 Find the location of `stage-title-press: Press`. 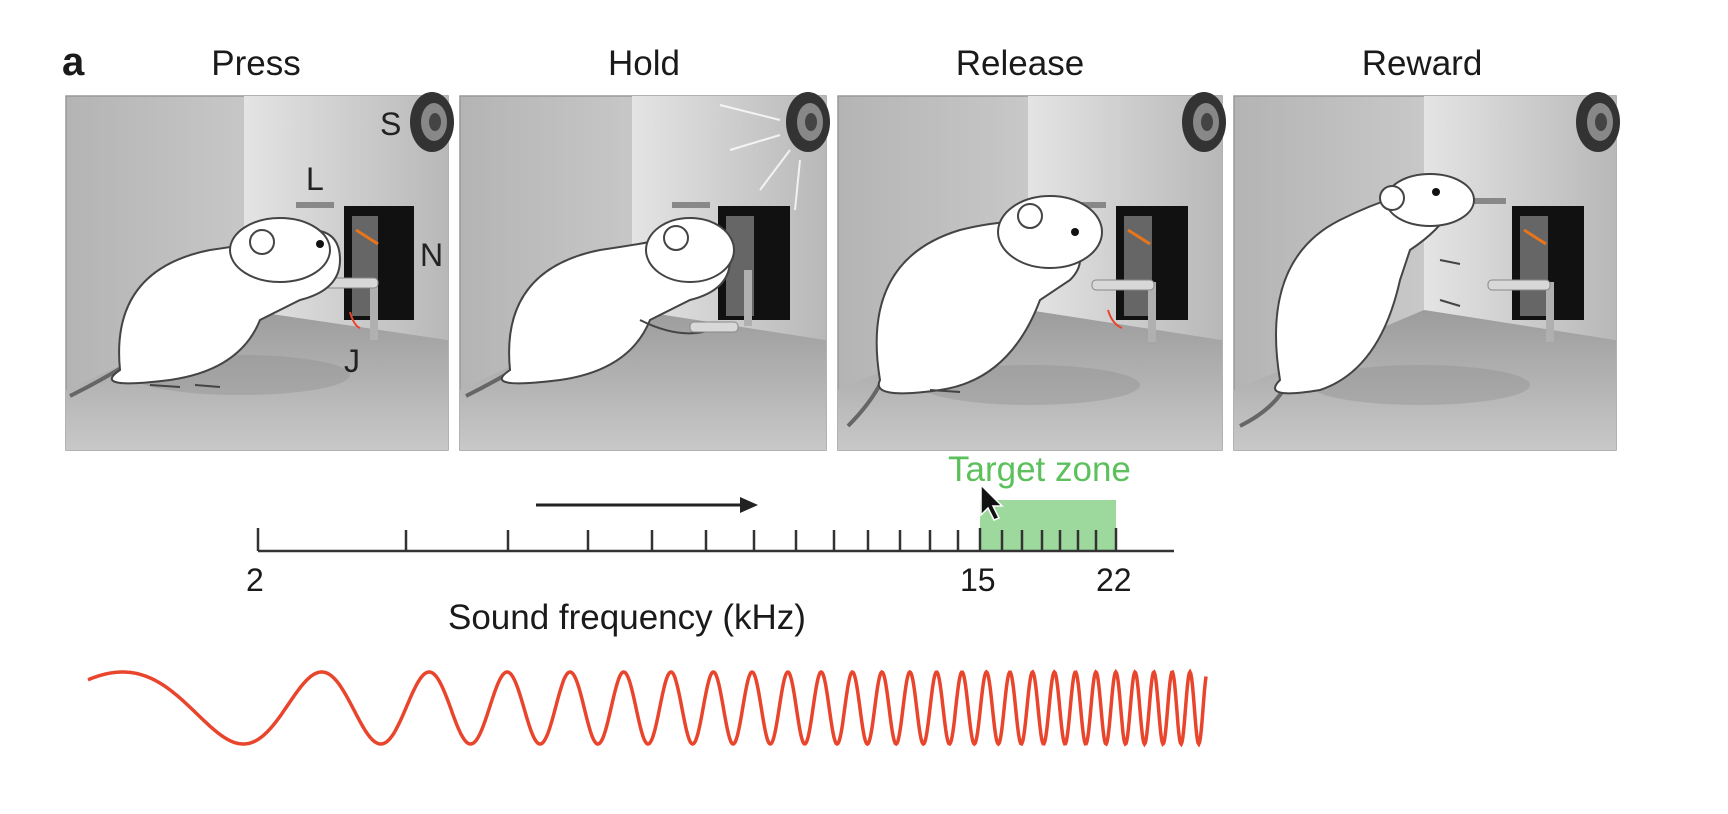

stage-title-press: Press is located at coordinates (256, 63).